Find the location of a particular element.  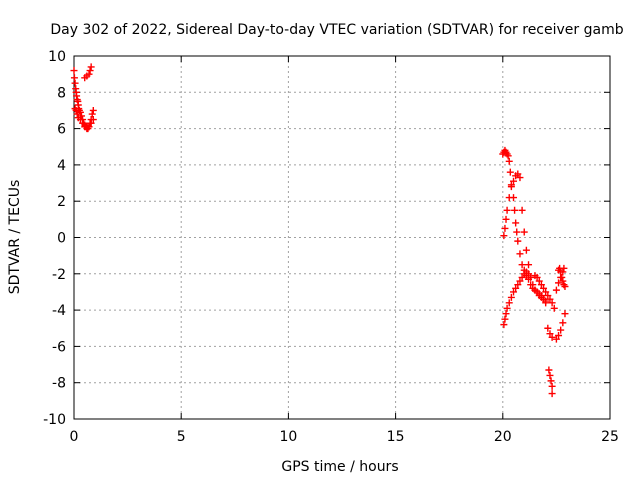

y-tick-label: 10 is located at coordinates (57, 57).